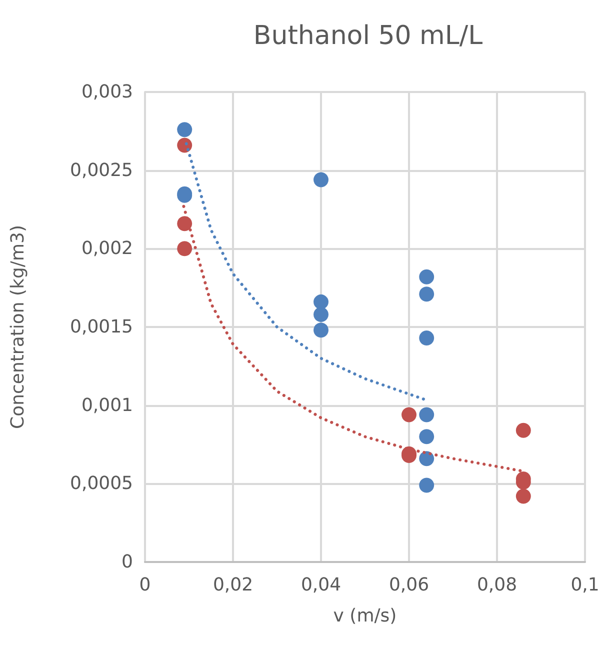  I want to click on x-tick-label: 0,02, so click(233, 585).